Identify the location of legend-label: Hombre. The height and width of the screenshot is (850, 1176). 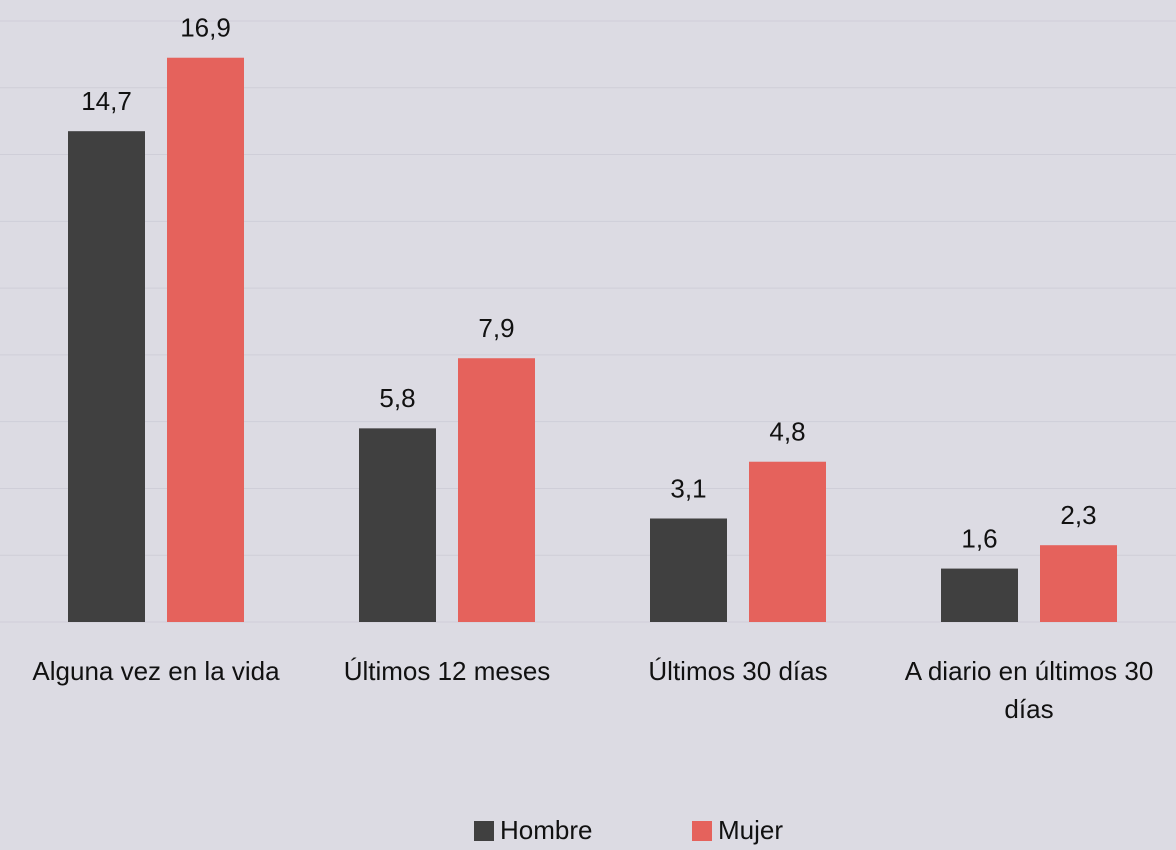
(546, 830).